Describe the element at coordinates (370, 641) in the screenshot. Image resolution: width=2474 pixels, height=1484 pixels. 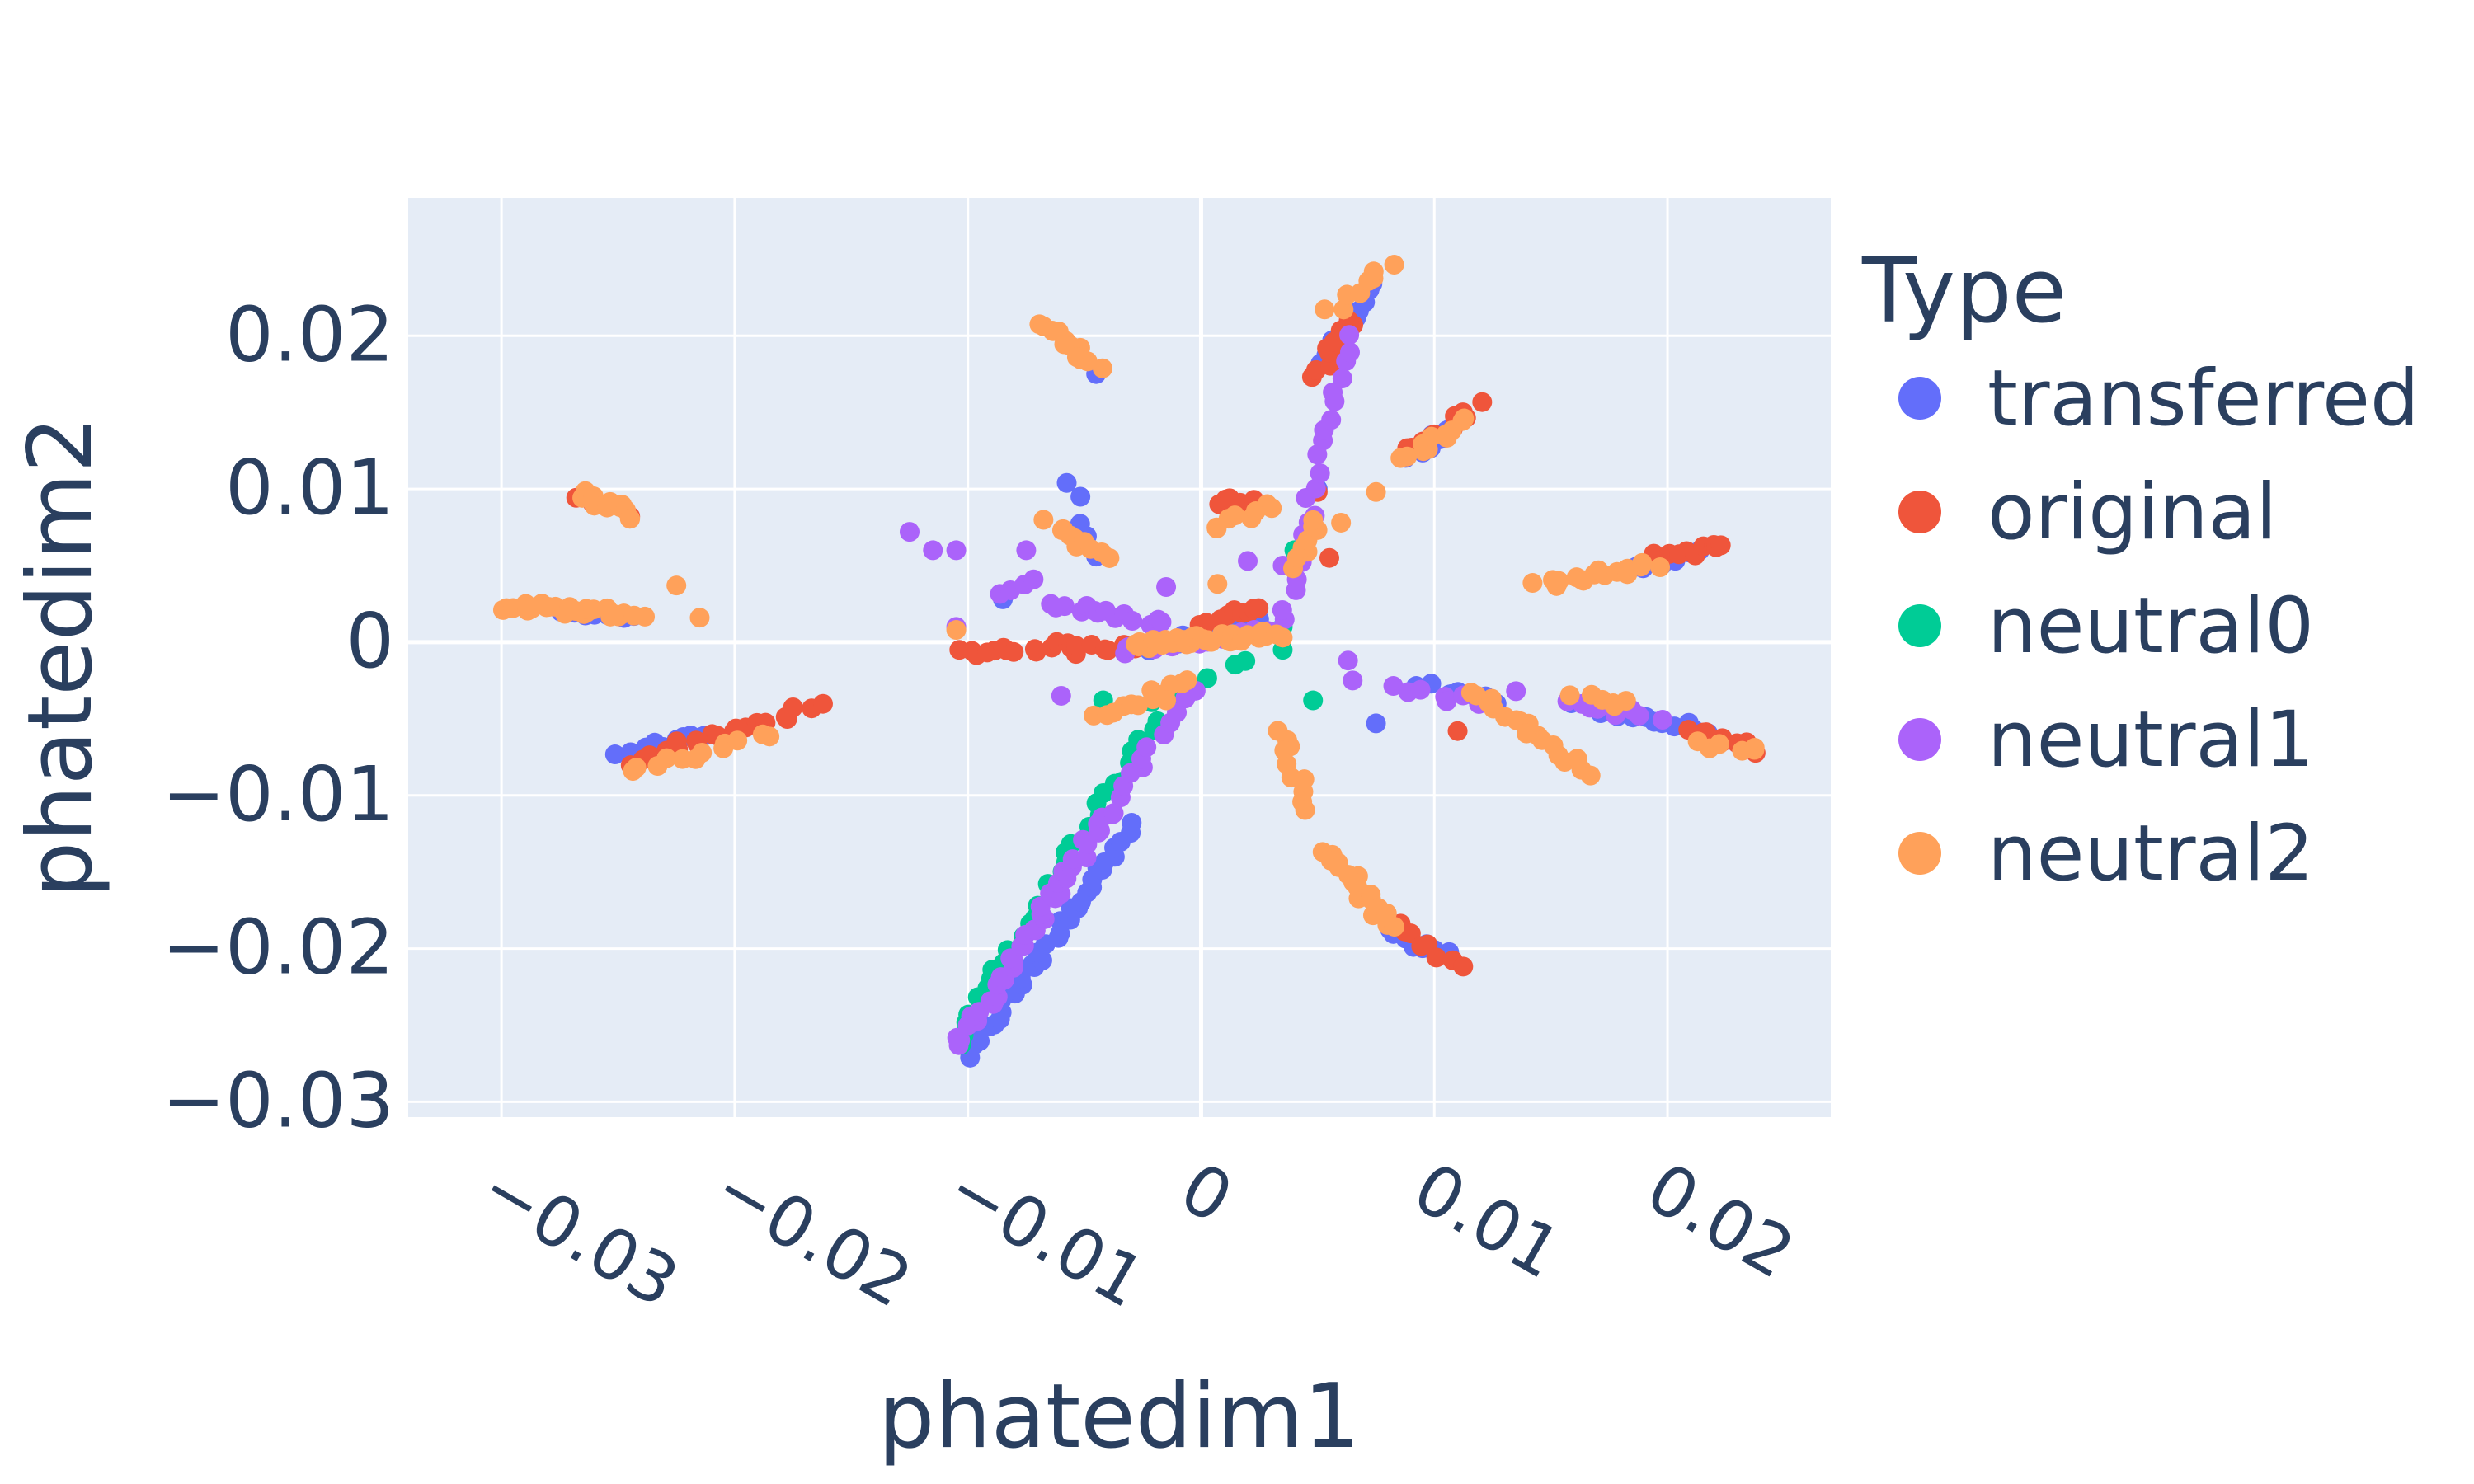
I see `y-tick-label: 0` at that location.